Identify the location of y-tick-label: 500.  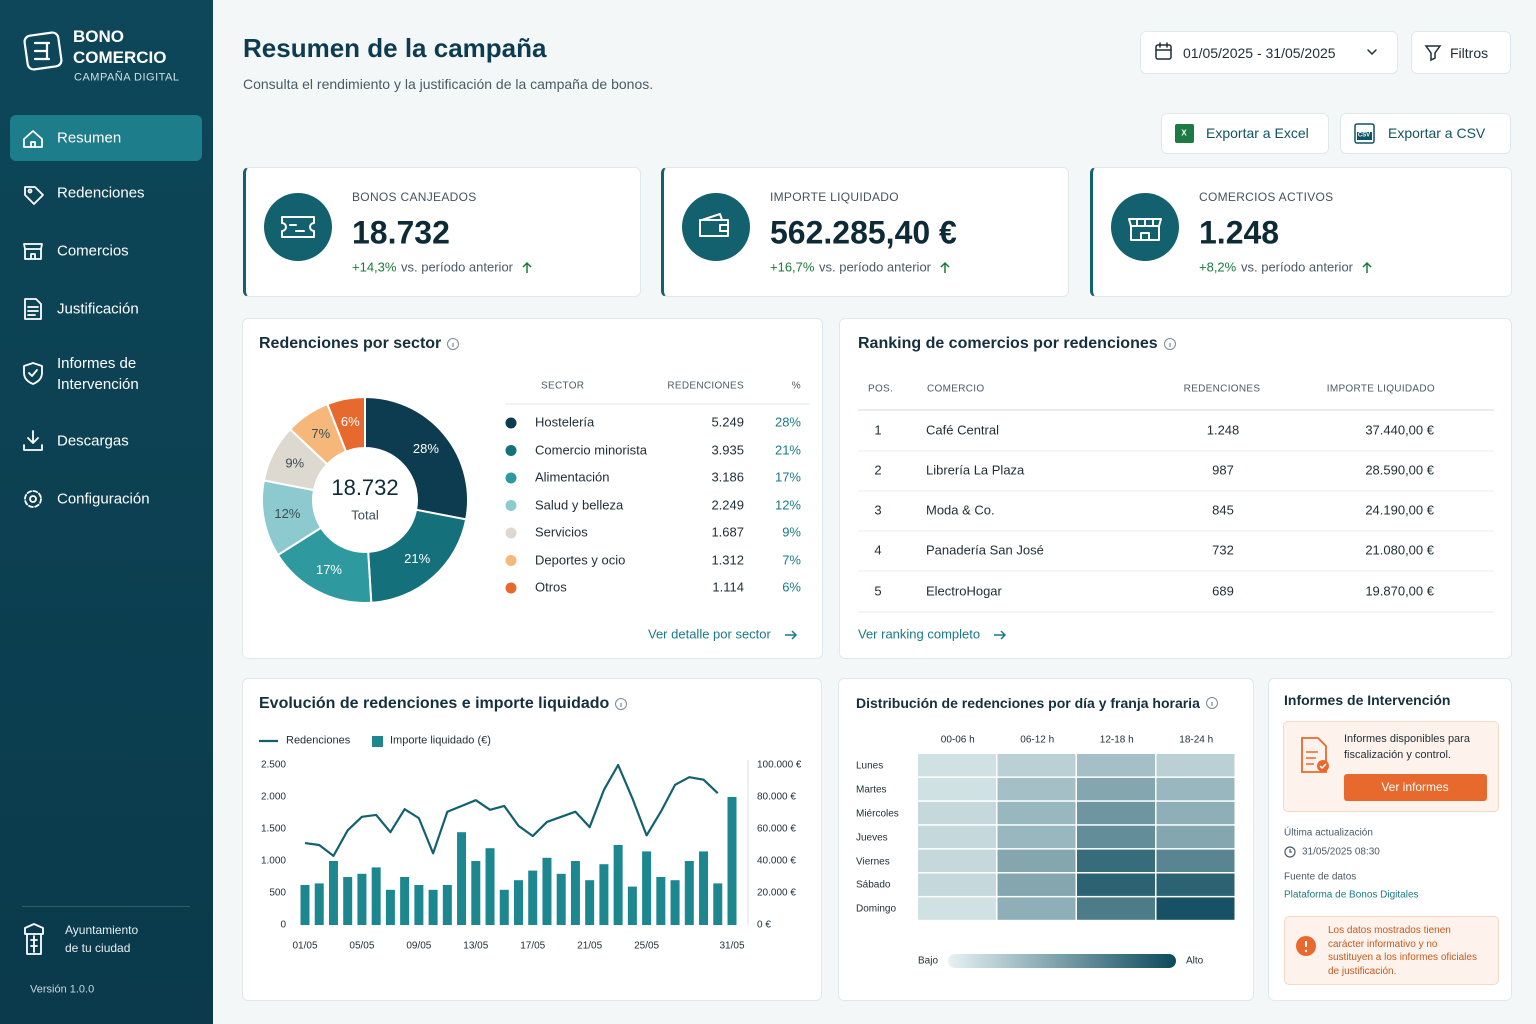
(277, 893).